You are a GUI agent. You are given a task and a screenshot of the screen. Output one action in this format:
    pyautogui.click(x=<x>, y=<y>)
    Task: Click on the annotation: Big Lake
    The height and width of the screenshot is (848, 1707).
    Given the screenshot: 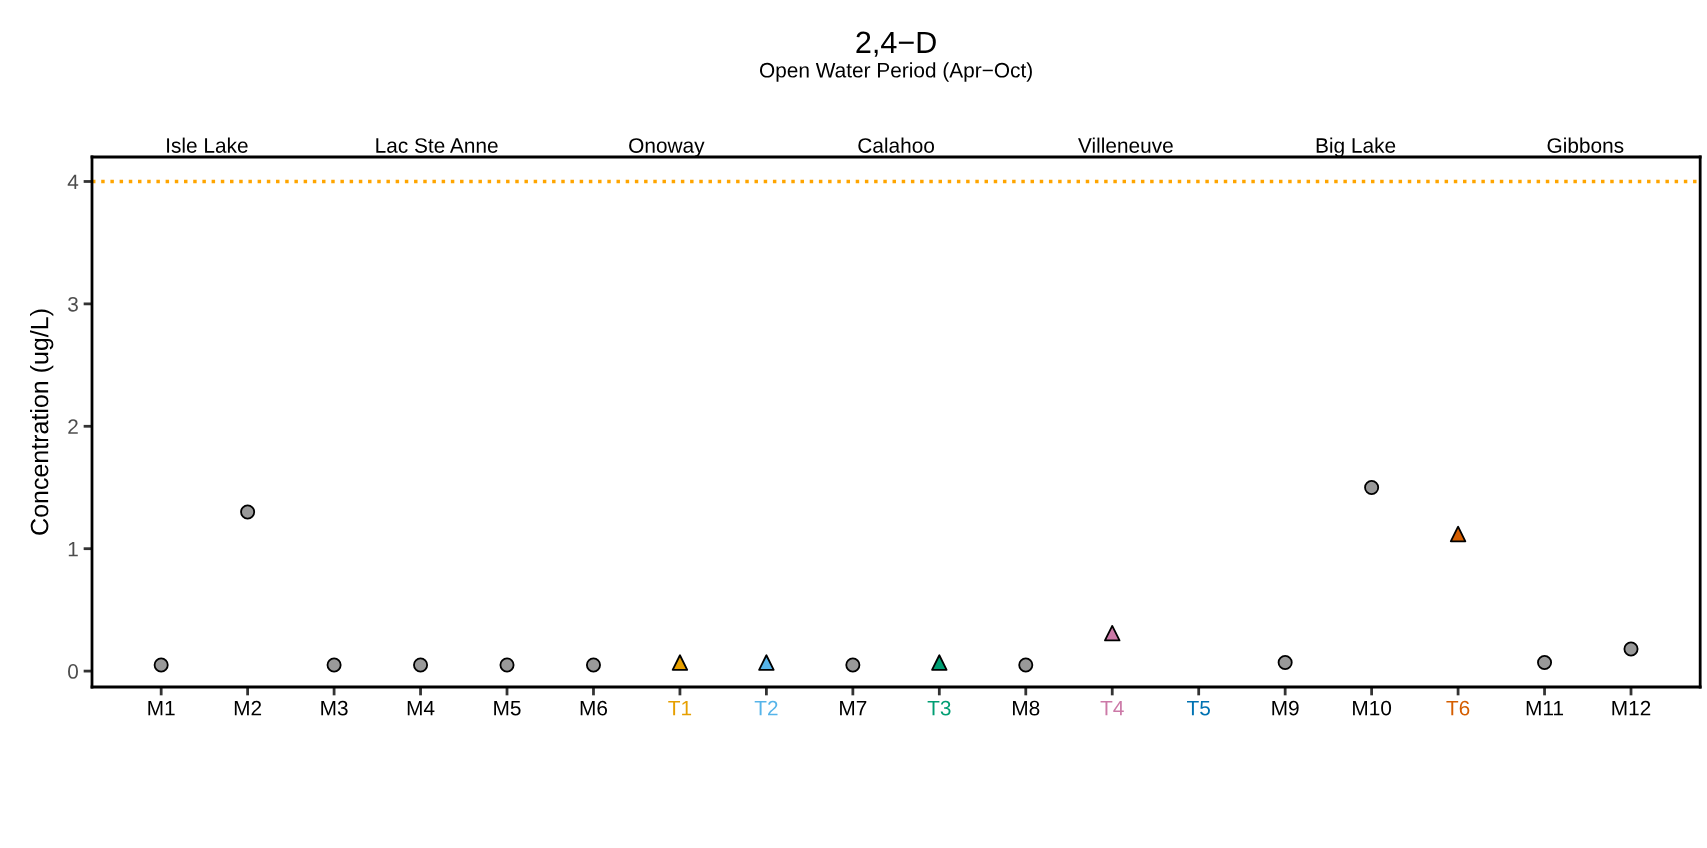 What is the action you would take?
    pyautogui.click(x=1356, y=147)
    